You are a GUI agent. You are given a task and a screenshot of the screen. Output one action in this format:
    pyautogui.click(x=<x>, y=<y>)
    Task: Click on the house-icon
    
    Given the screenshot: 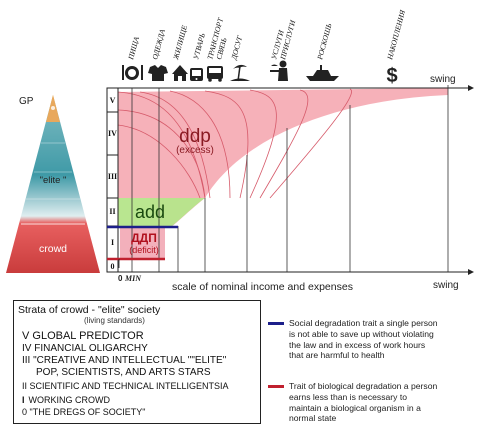 What is the action you would take?
    pyautogui.click(x=180, y=73)
    